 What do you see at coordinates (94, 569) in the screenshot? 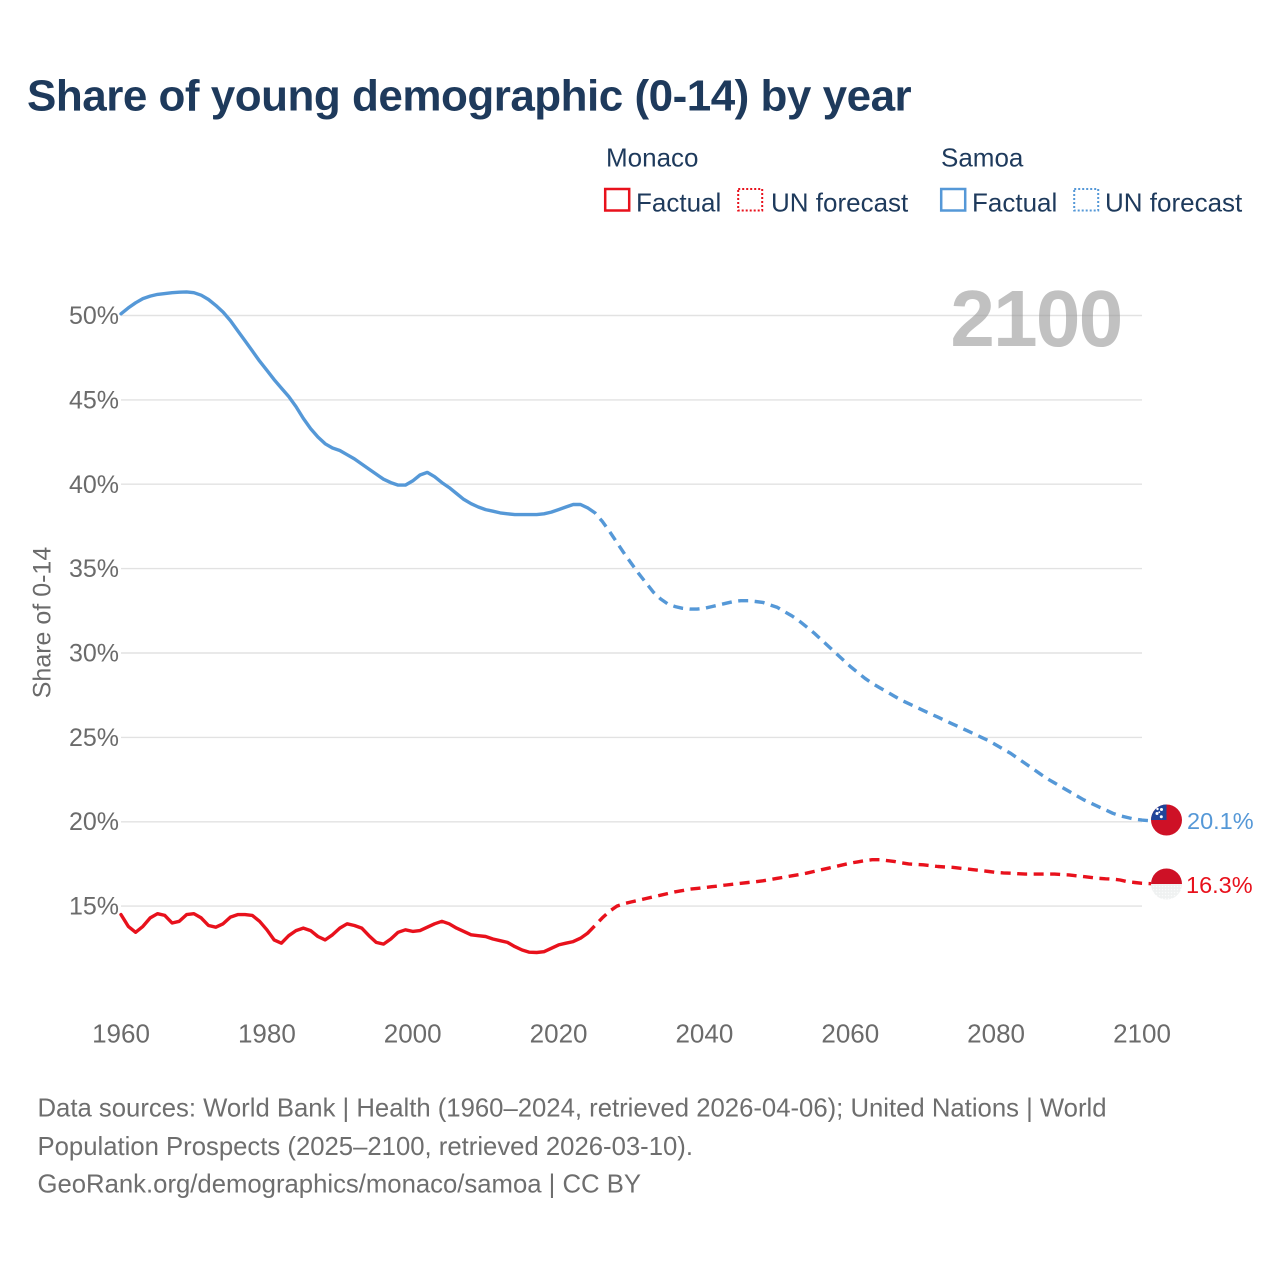
I see `svg-text: 35%` at bounding box center [94, 569].